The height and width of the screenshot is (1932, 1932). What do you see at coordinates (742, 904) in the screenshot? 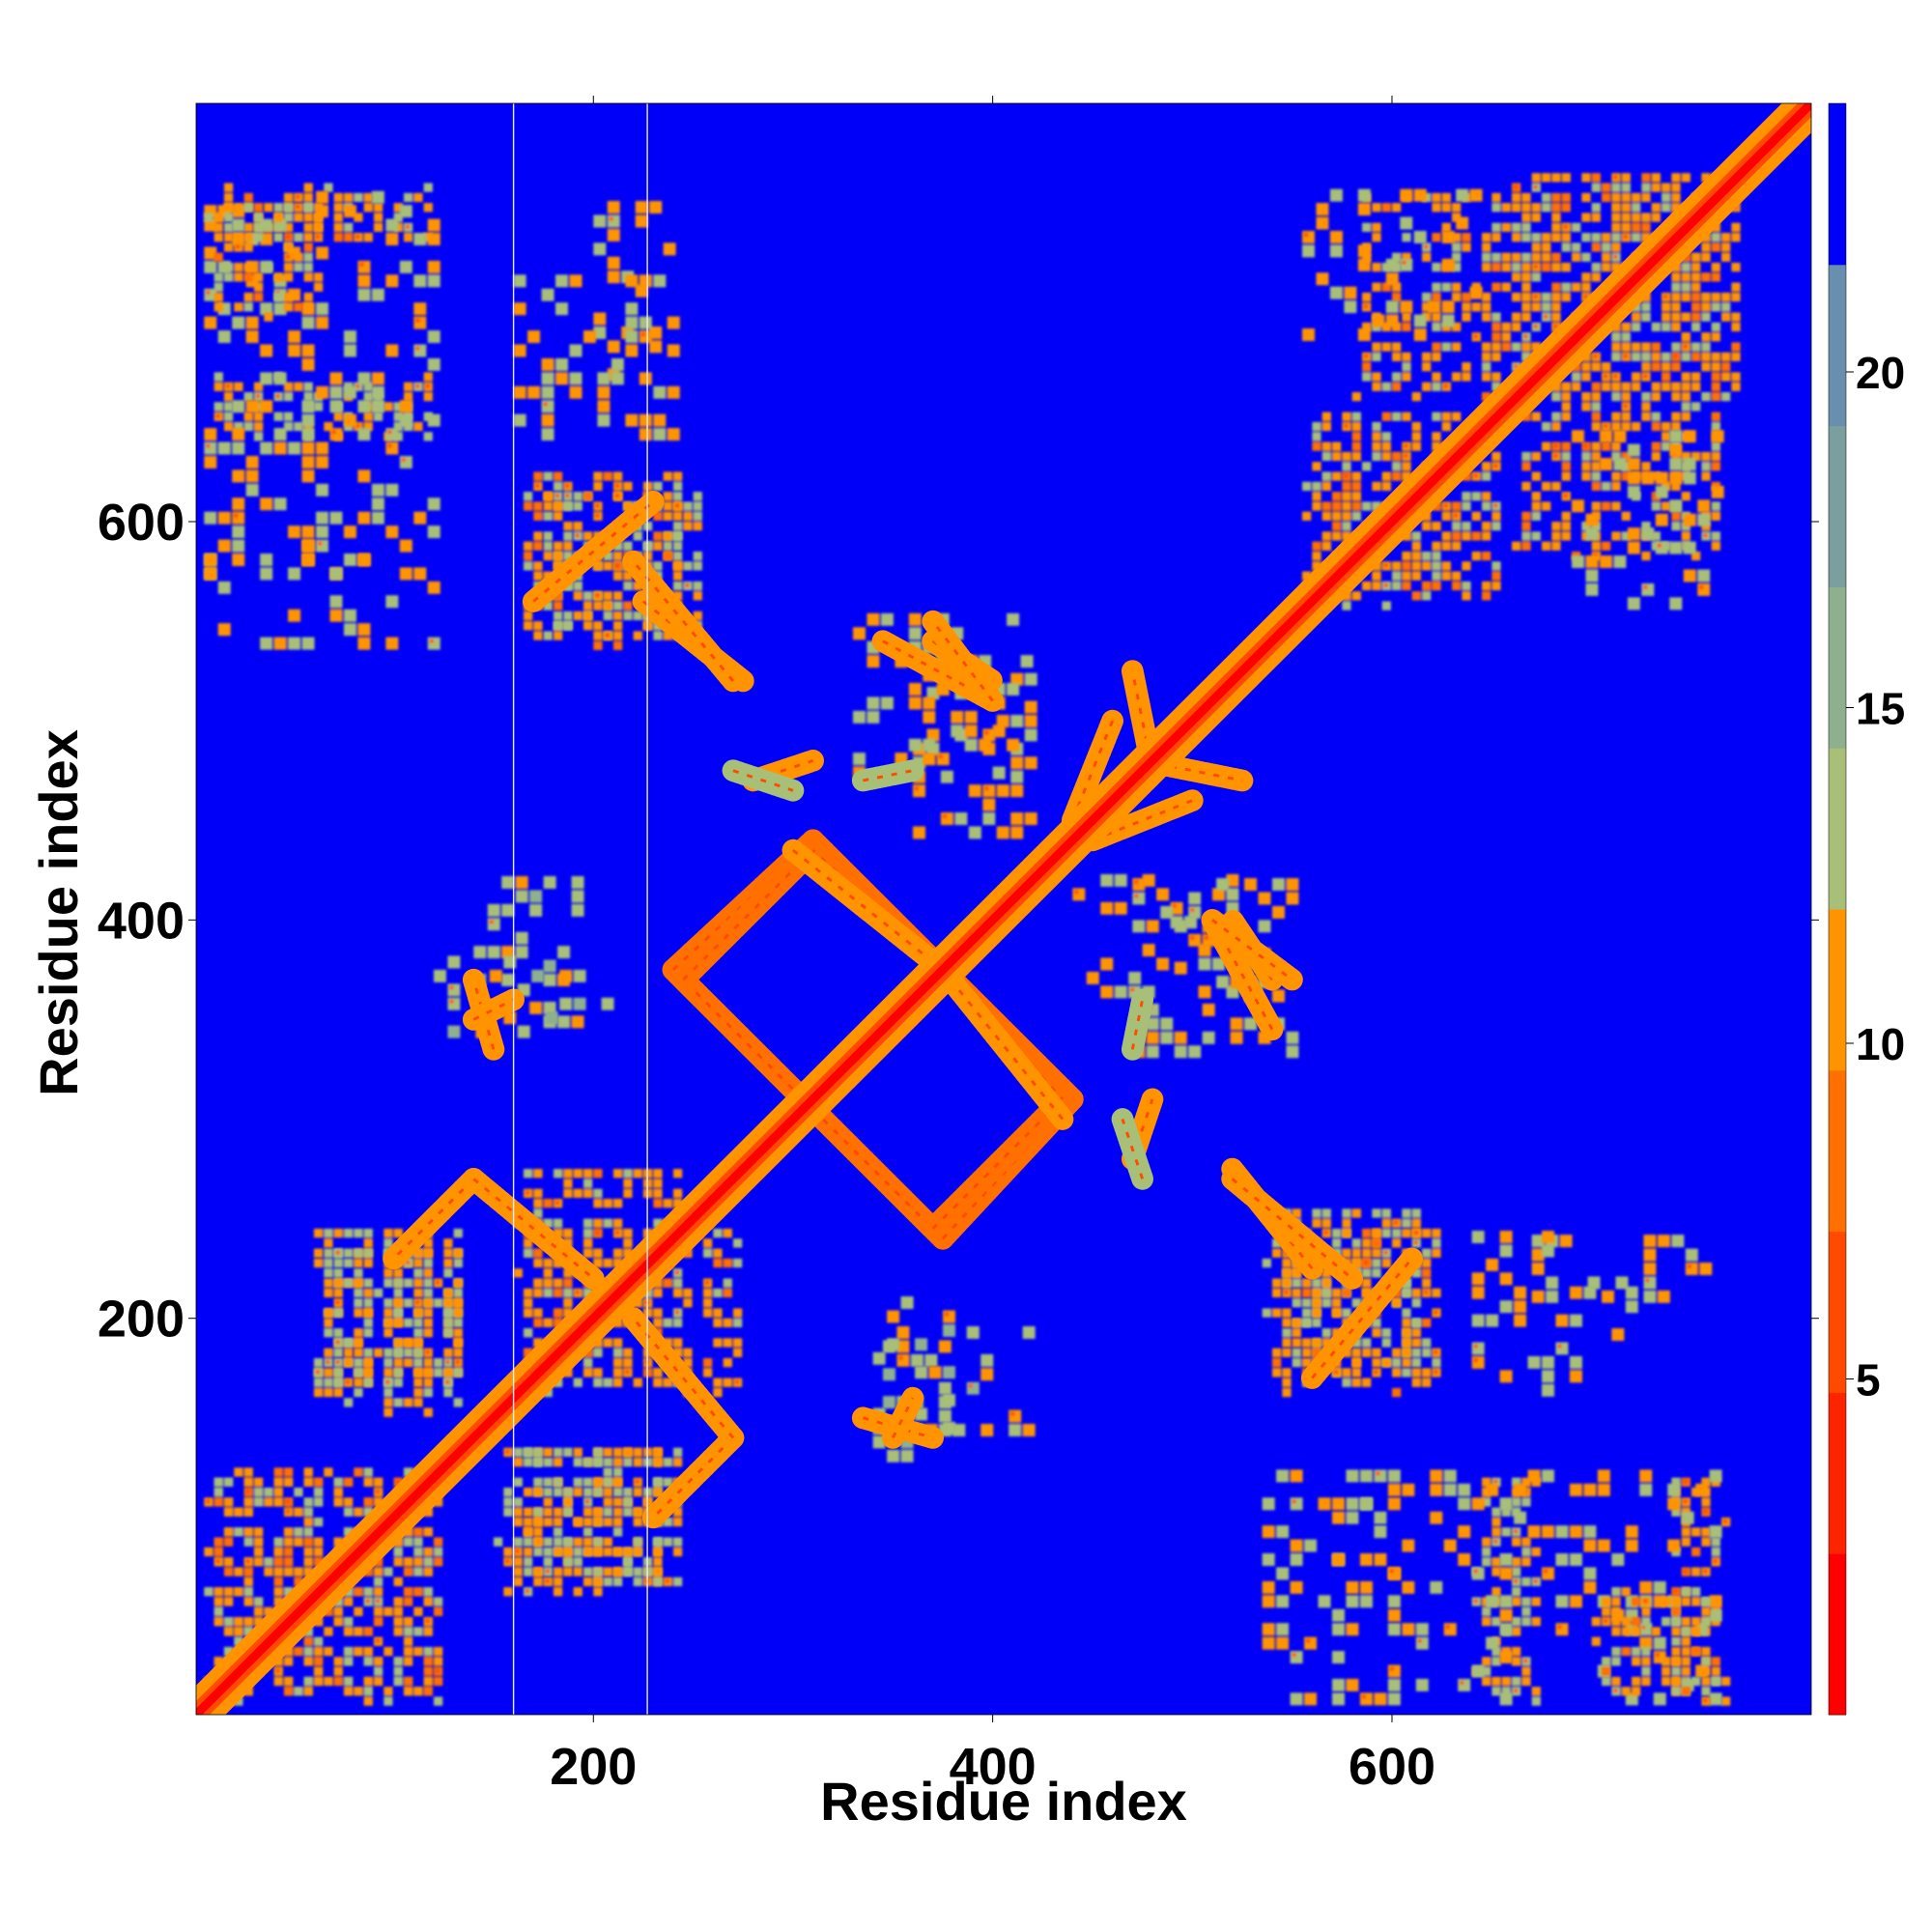
I see `contact-line-core` at bounding box center [742, 904].